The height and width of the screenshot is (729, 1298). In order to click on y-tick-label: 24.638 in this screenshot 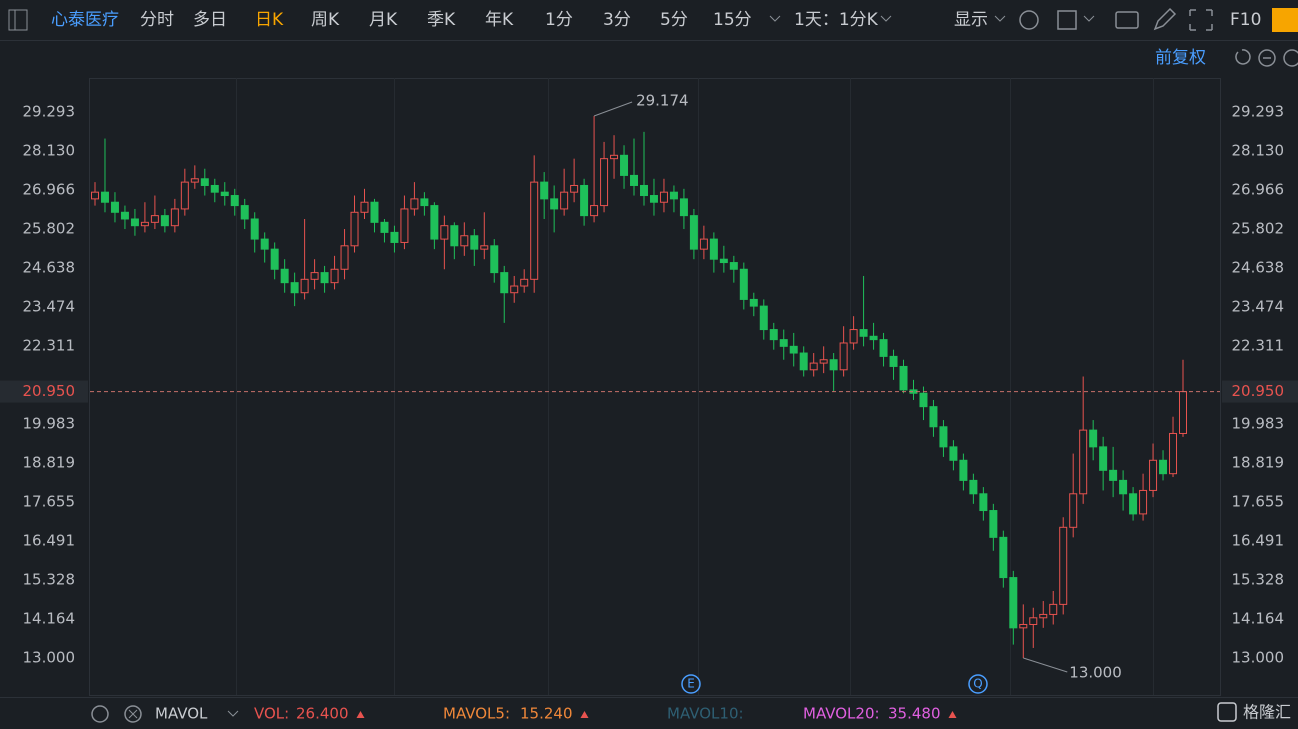, I will do `click(49, 267)`.